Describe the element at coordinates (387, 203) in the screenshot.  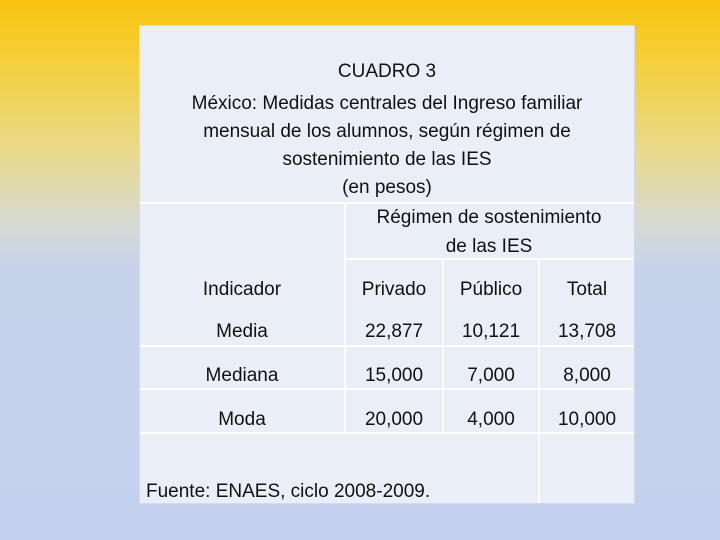
I see `grid-line-title-bottom` at that location.